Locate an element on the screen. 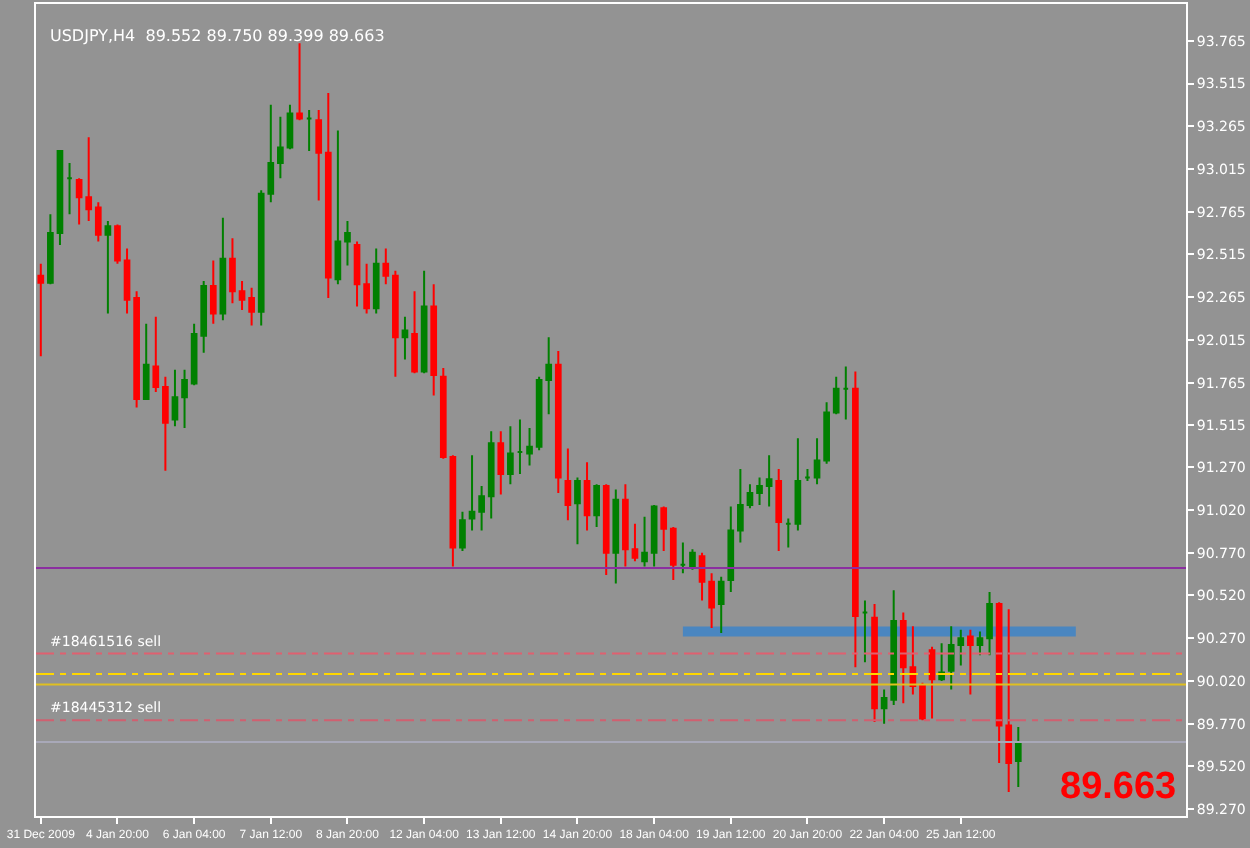 This screenshot has height=848, width=1250. annotation: 89.663 is located at coordinates (1118, 787).